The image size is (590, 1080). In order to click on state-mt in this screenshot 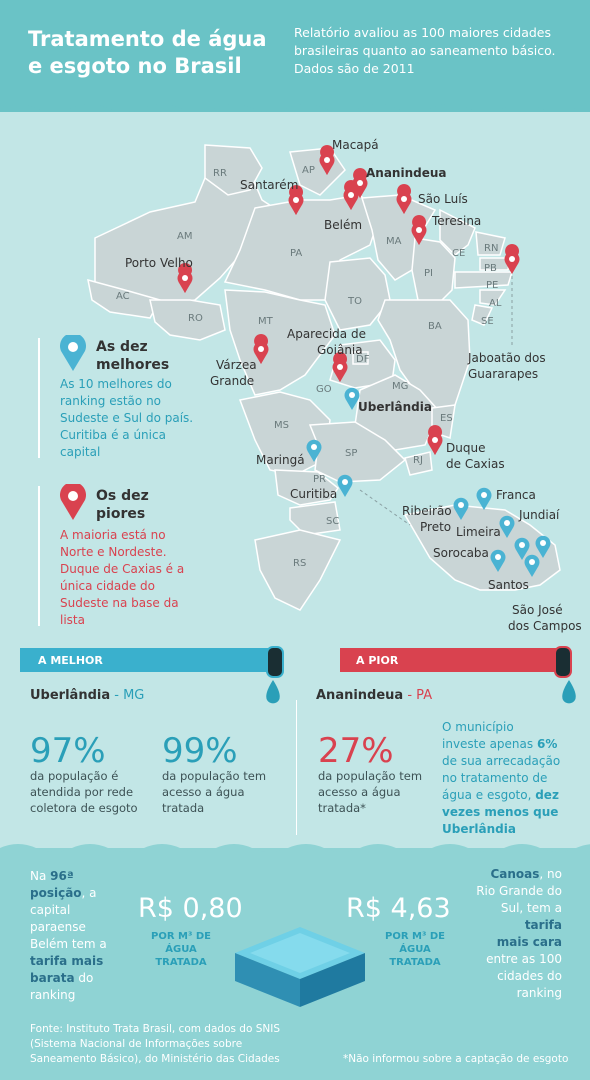, I will do `click(280, 342)`.